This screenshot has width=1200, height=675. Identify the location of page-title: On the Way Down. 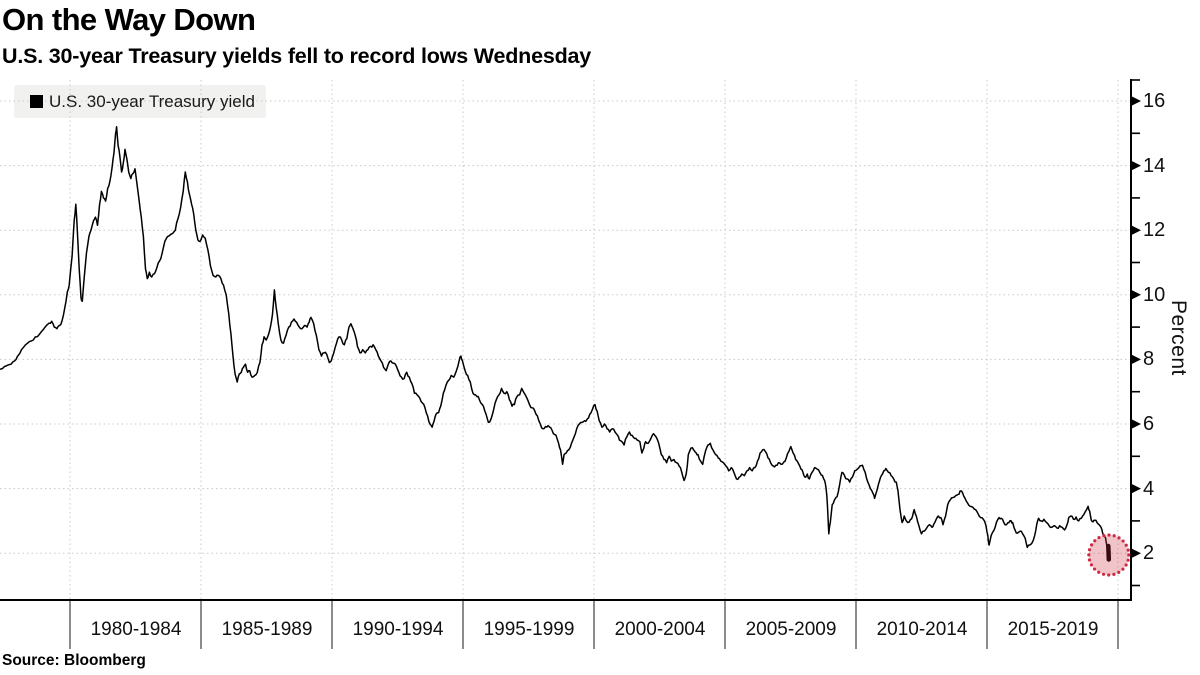
(129, 19).